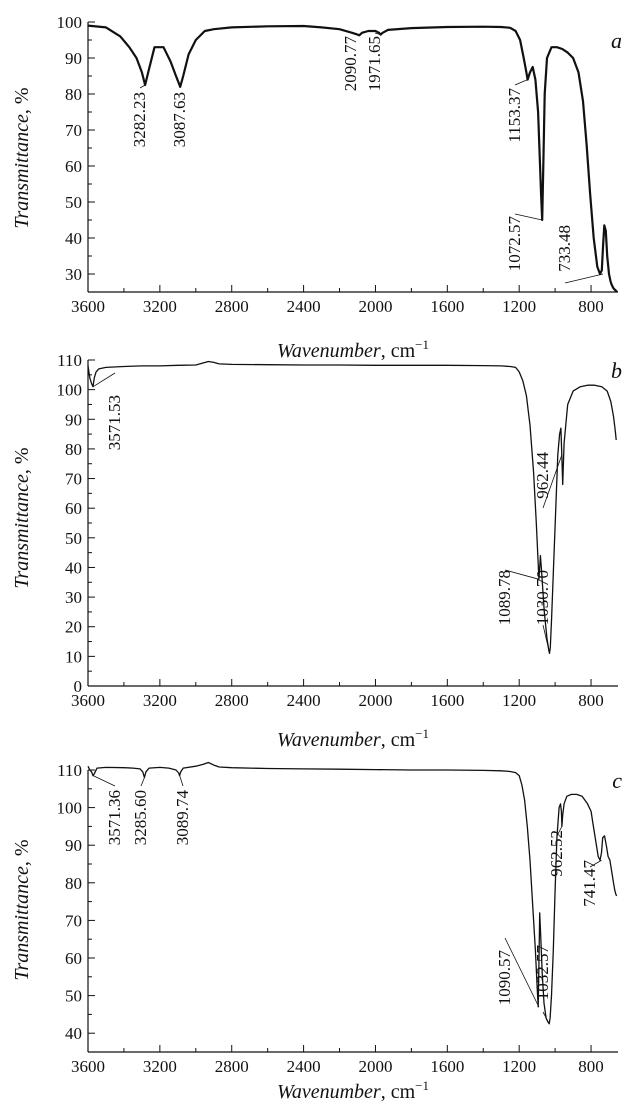 This screenshot has width=635, height=1111. I want to click on panel-a-x-tick-label: 800, so click(591, 306).